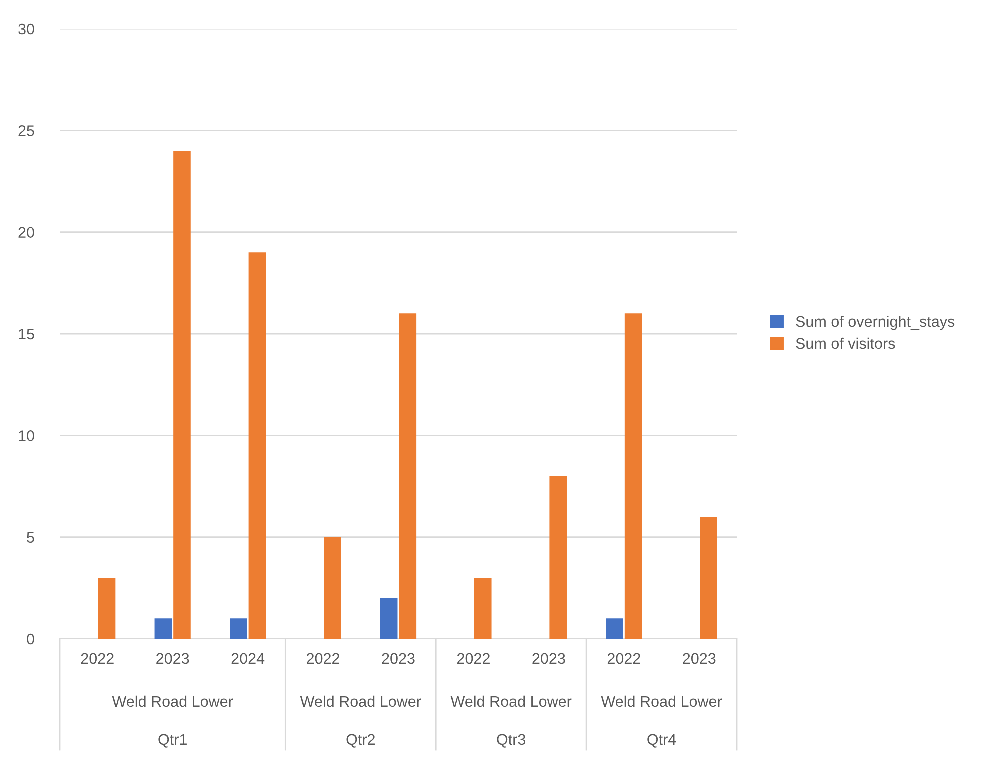  I want to click on x-tick-label: 2024, so click(248, 658).